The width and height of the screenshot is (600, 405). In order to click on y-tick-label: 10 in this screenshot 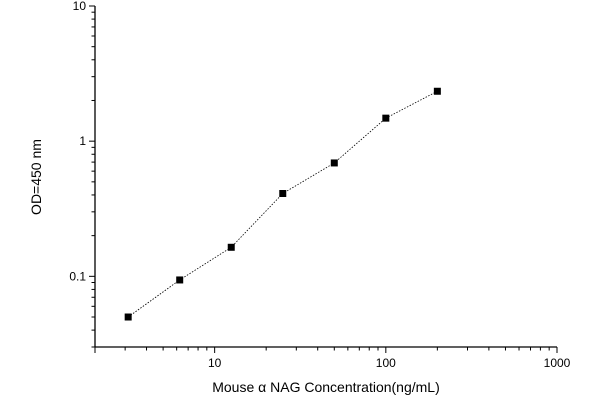, I will do `click(80, 6)`.